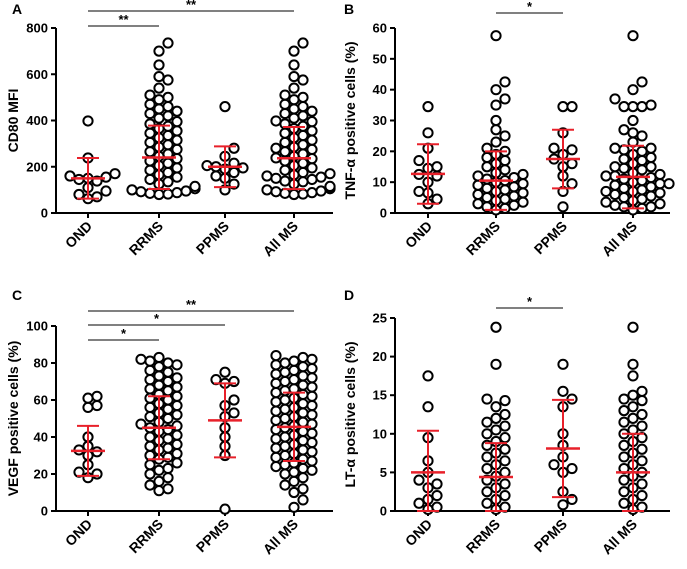  I want to click on y-tick-label: 600, so click(37, 74).